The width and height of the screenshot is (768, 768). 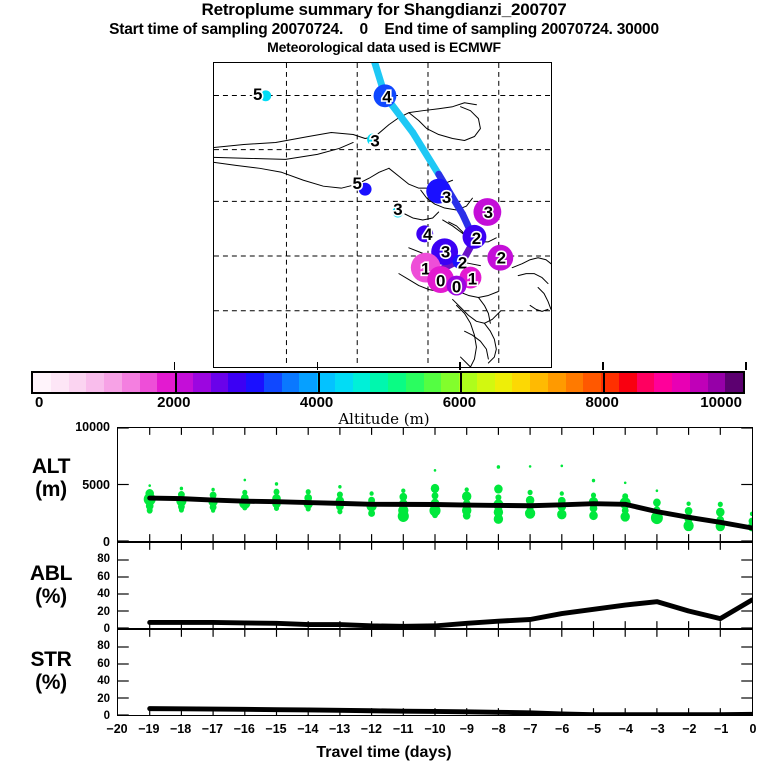 What do you see at coordinates (562, 729) in the screenshot?
I see `xtick--6: −6` at bounding box center [562, 729].